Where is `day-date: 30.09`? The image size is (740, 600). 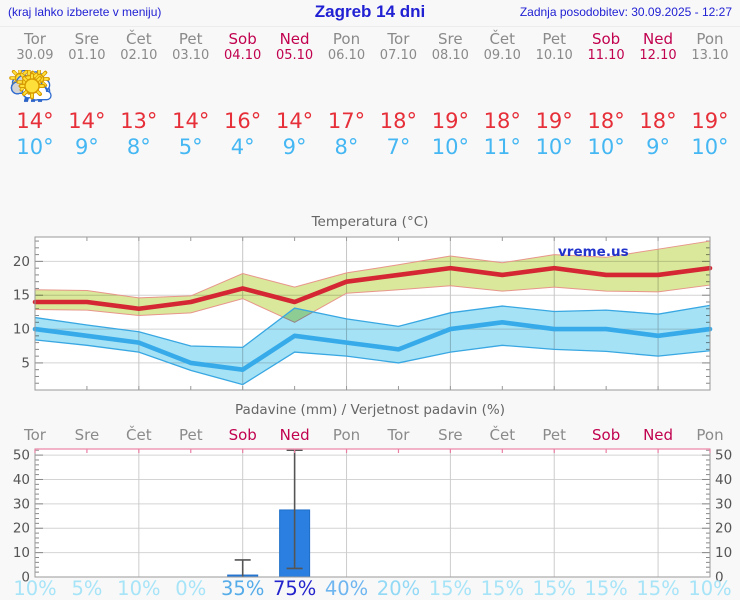
day-date: 30.09 is located at coordinates (35, 55).